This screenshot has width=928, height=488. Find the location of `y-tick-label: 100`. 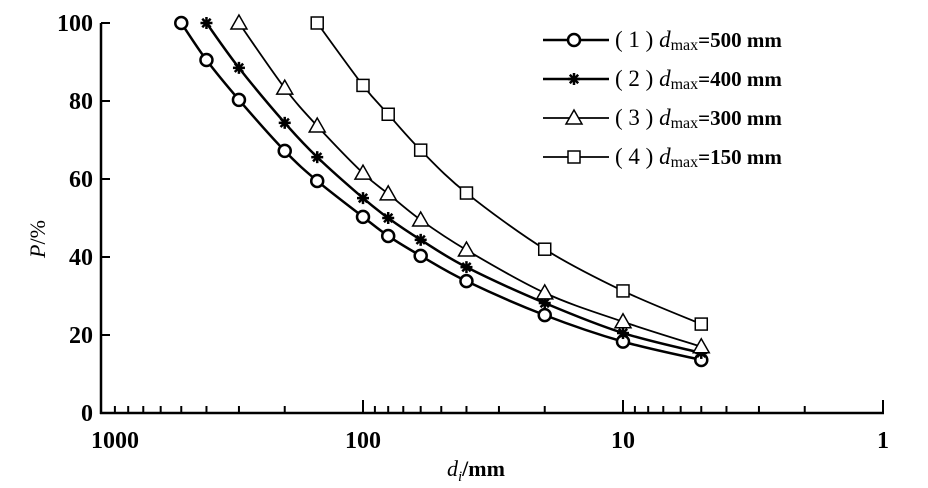

y-tick-label: 100 is located at coordinates (75, 24).